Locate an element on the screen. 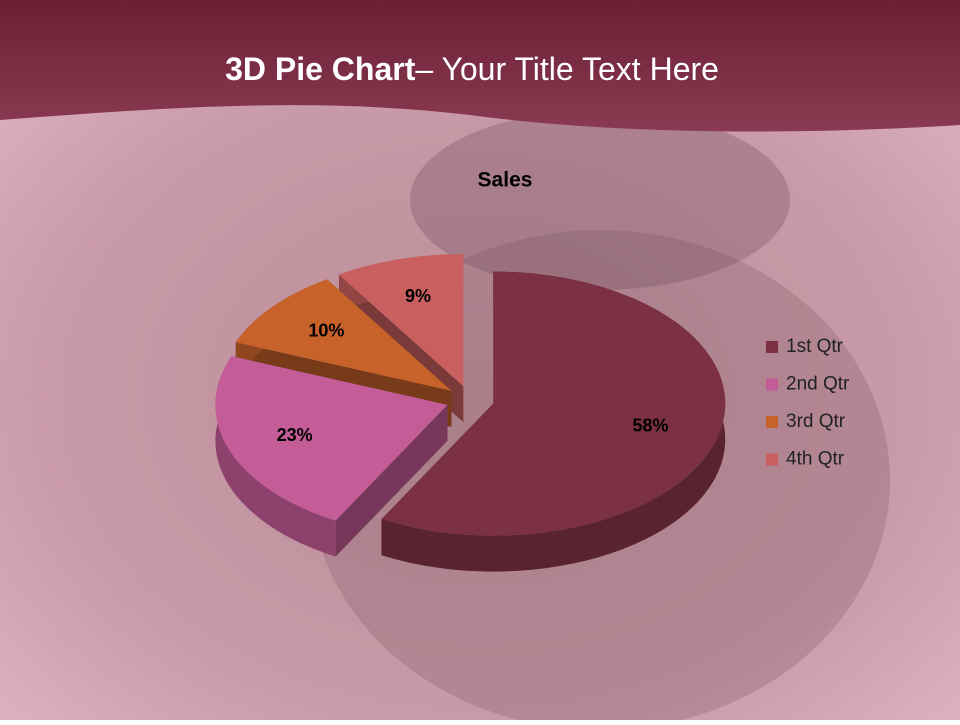 This screenshot has width=960, height=725. data-label: 23% is located at coordinates (295, 435).